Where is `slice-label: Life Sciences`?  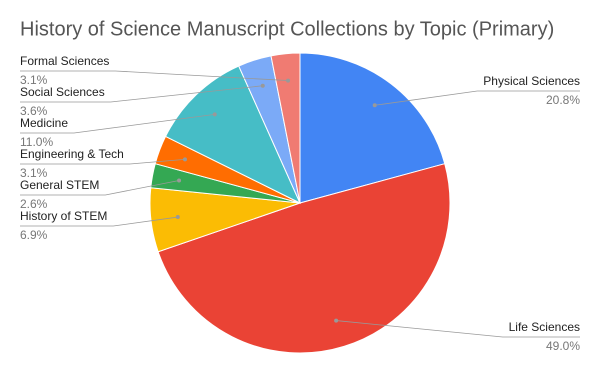 slice-label: Life Sciences is located at coordinates (544, 327).